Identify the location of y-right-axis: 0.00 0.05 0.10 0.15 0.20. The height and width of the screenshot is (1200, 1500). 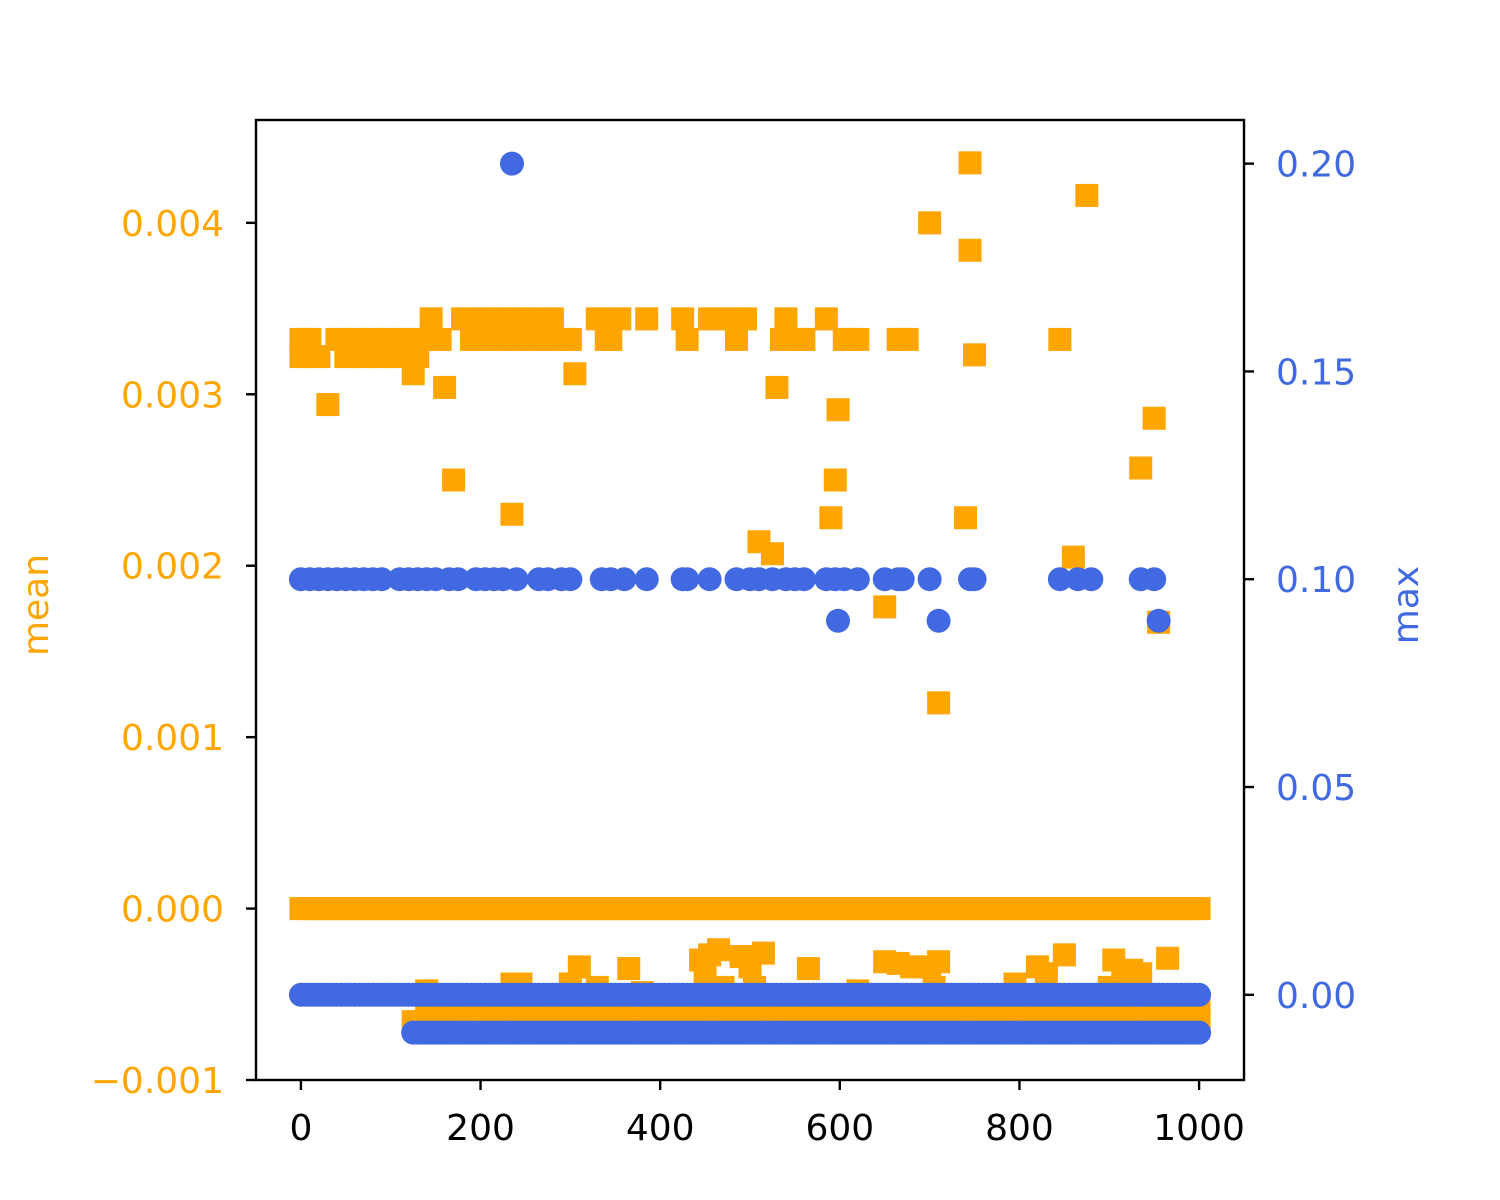
(1300, 581).